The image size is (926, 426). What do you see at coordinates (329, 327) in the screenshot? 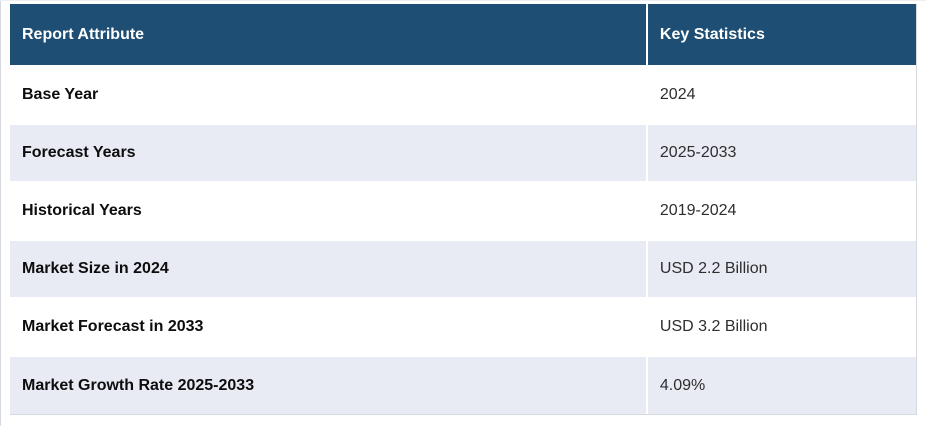
I see `attribute-label: Market Forecast in 2033` at bounding box center [329, 327].